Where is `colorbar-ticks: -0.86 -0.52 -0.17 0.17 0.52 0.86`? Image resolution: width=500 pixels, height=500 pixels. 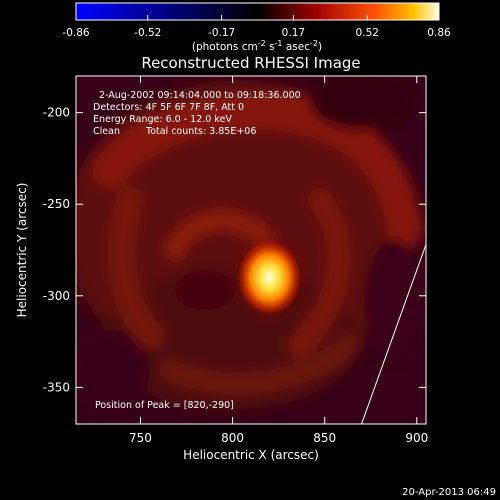
colorbar-ticks: -0.86 -0.52 -0.17 0.17 0.52 0.86 is located at coordinates (256, 27).